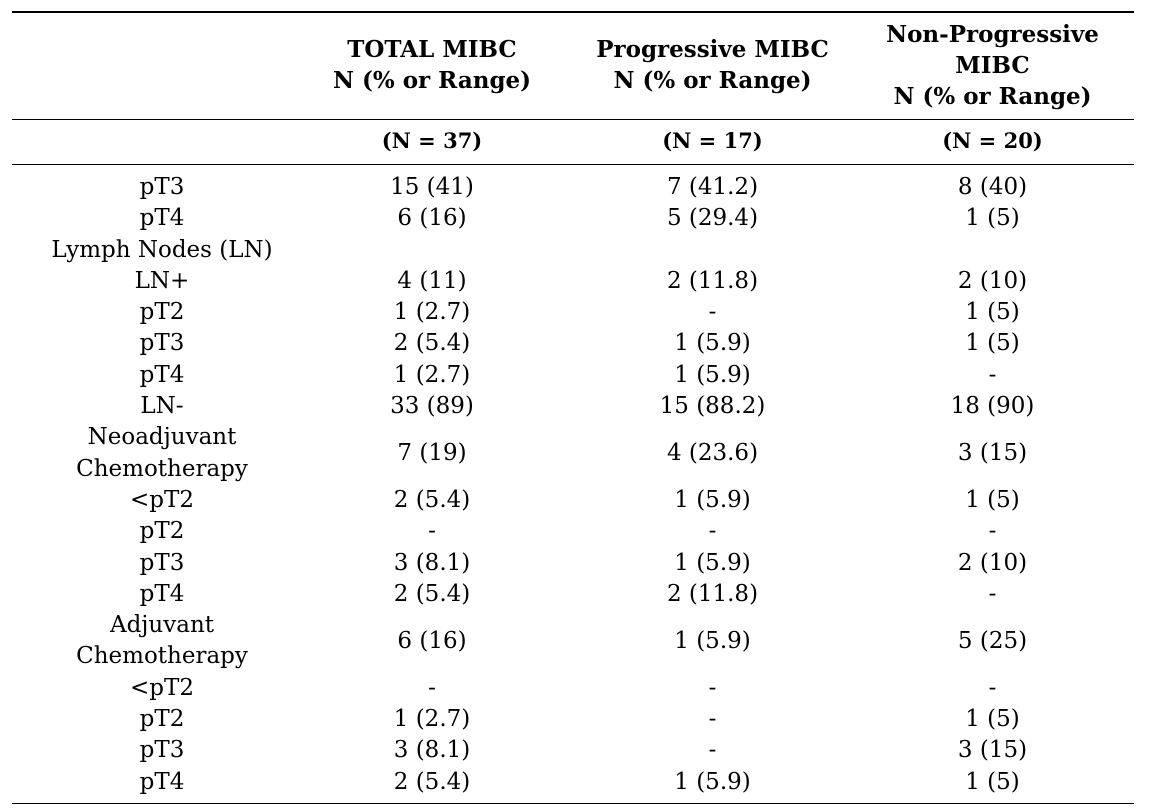 This screenshot has height=810, width=1159. I want to click on non-progressive-n: (N = 20), so click(992, 140).